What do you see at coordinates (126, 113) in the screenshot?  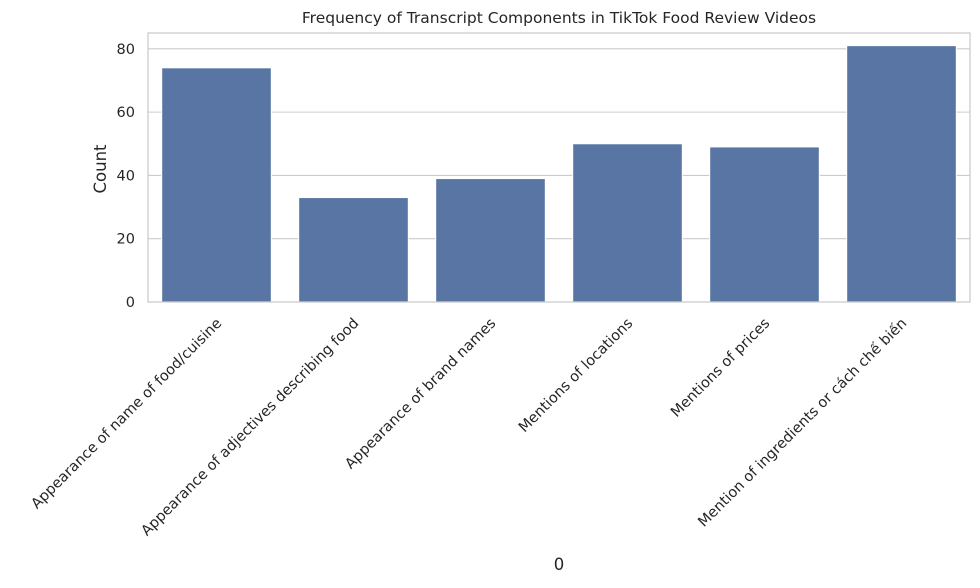 I see `y-tick-label: 60` at bounding box center [126, 113].